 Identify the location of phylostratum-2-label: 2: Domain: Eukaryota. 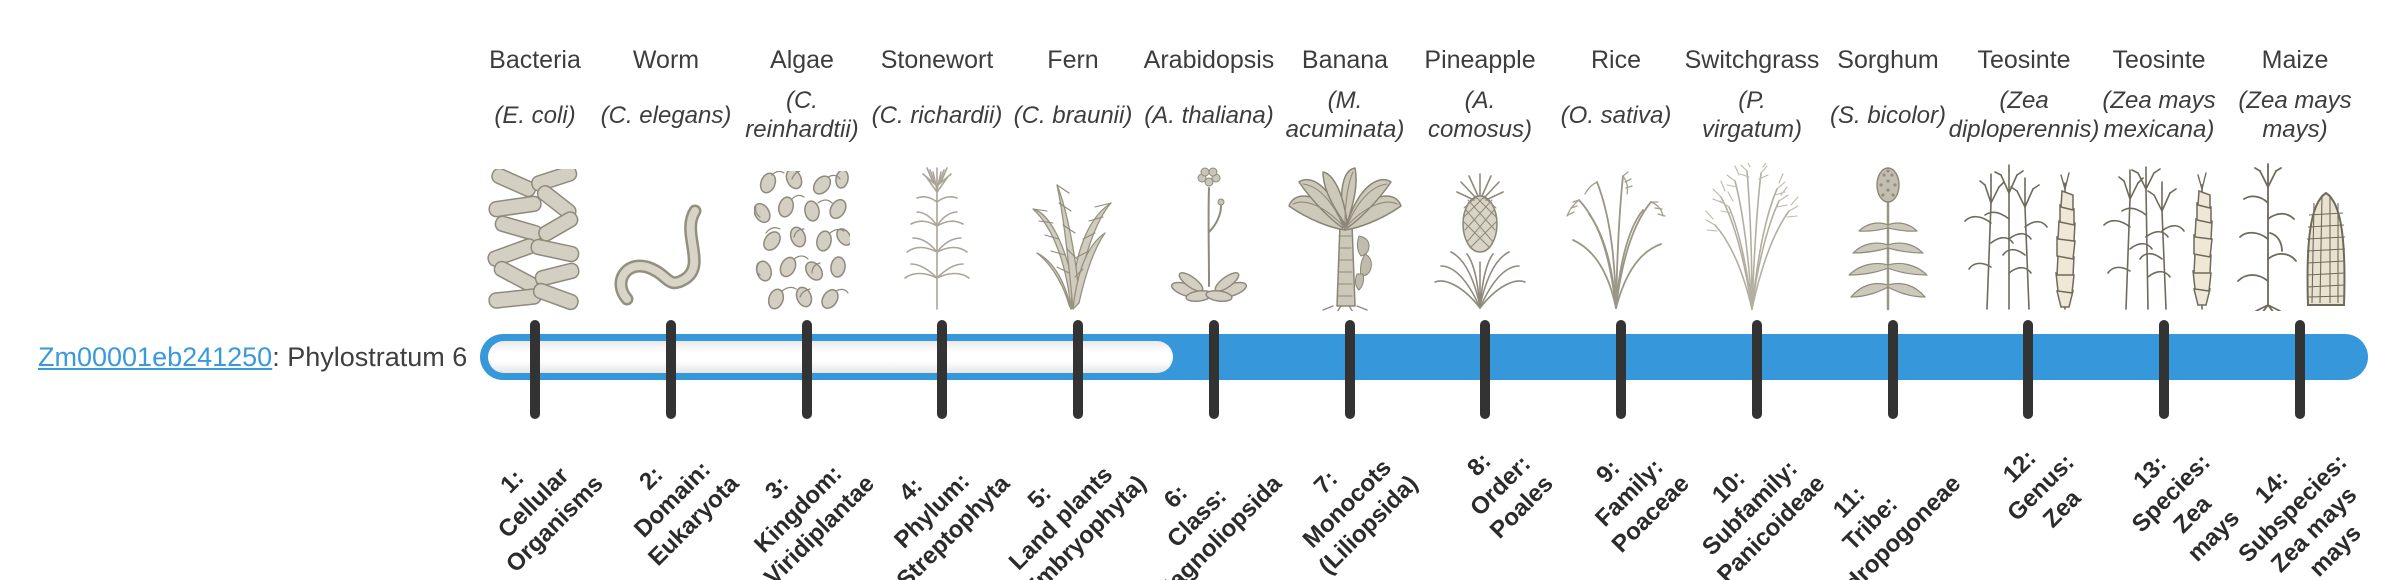
(686, 514).